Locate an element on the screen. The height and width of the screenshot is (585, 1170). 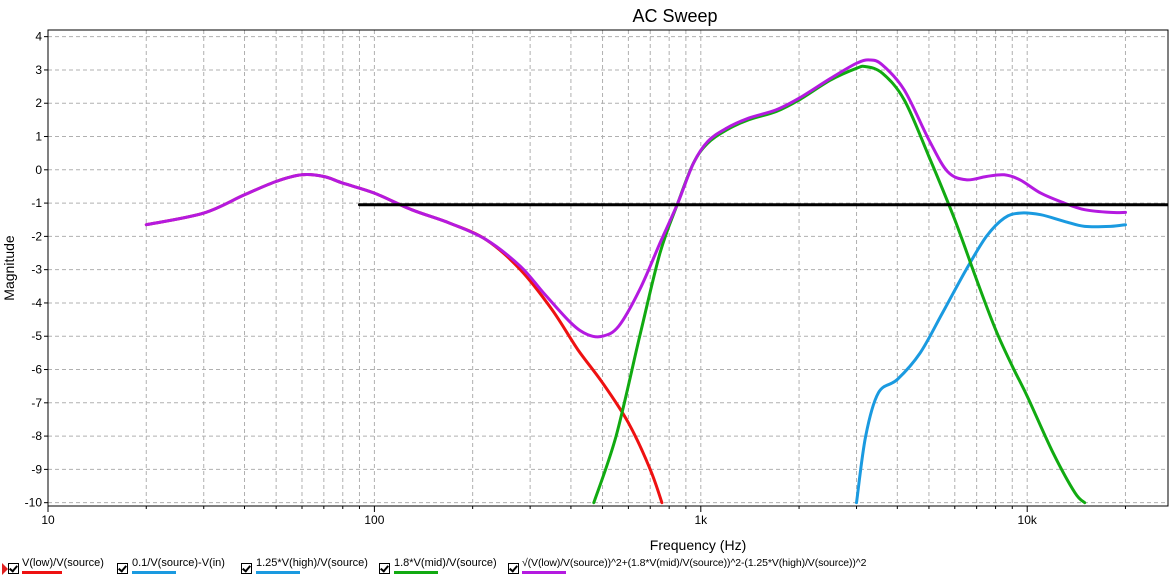
y-tick-label: -6 is located at coordinates (36, 370).